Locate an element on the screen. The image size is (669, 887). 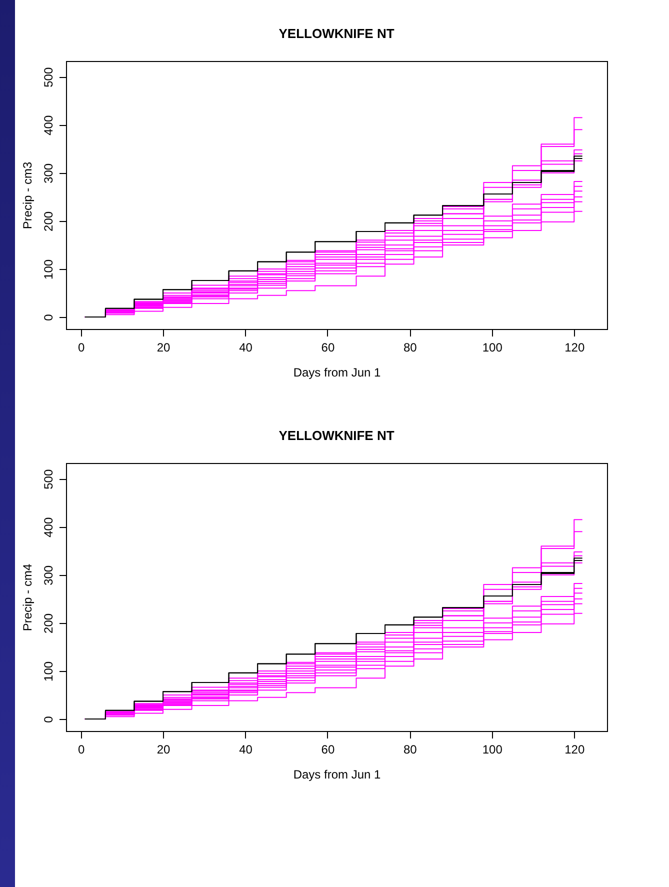
y-axis-title: Precip - cm4 is located at coordinates (27, 598).